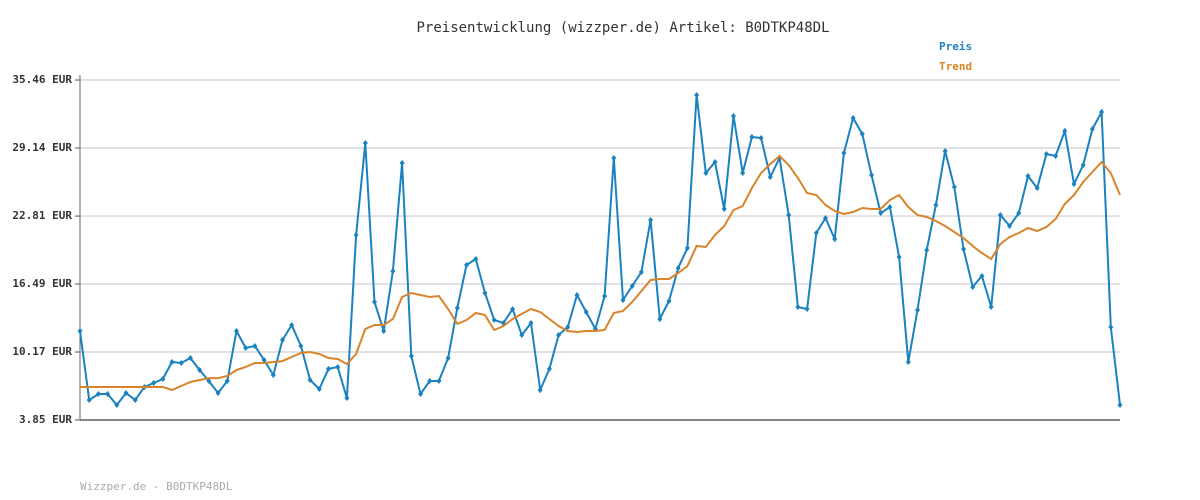 The height and width of the screenshot is (500, 1200). What do you see at coordinates (42, 215) in the screenshot?
I see `y-tick-label: 22.81 EUR` at bounding box center [42, 215].